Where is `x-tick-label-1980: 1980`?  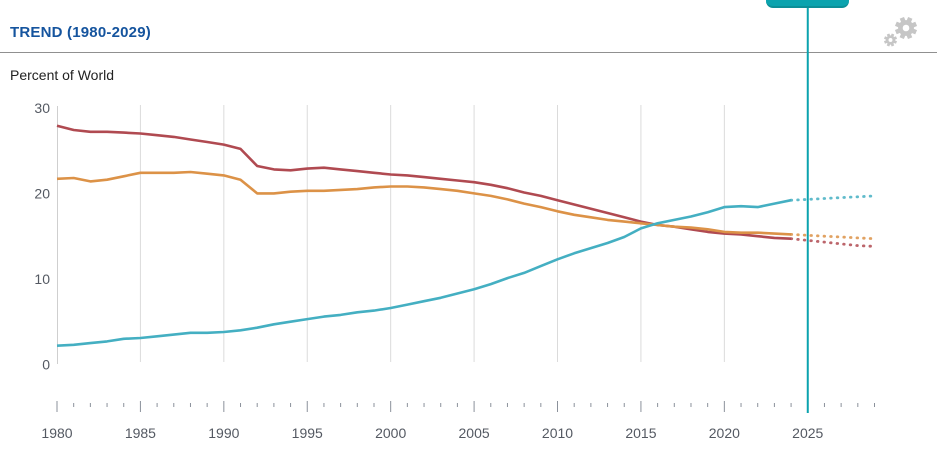
x-tick-label-1980: 1980 is located at coordinates (56, 433).